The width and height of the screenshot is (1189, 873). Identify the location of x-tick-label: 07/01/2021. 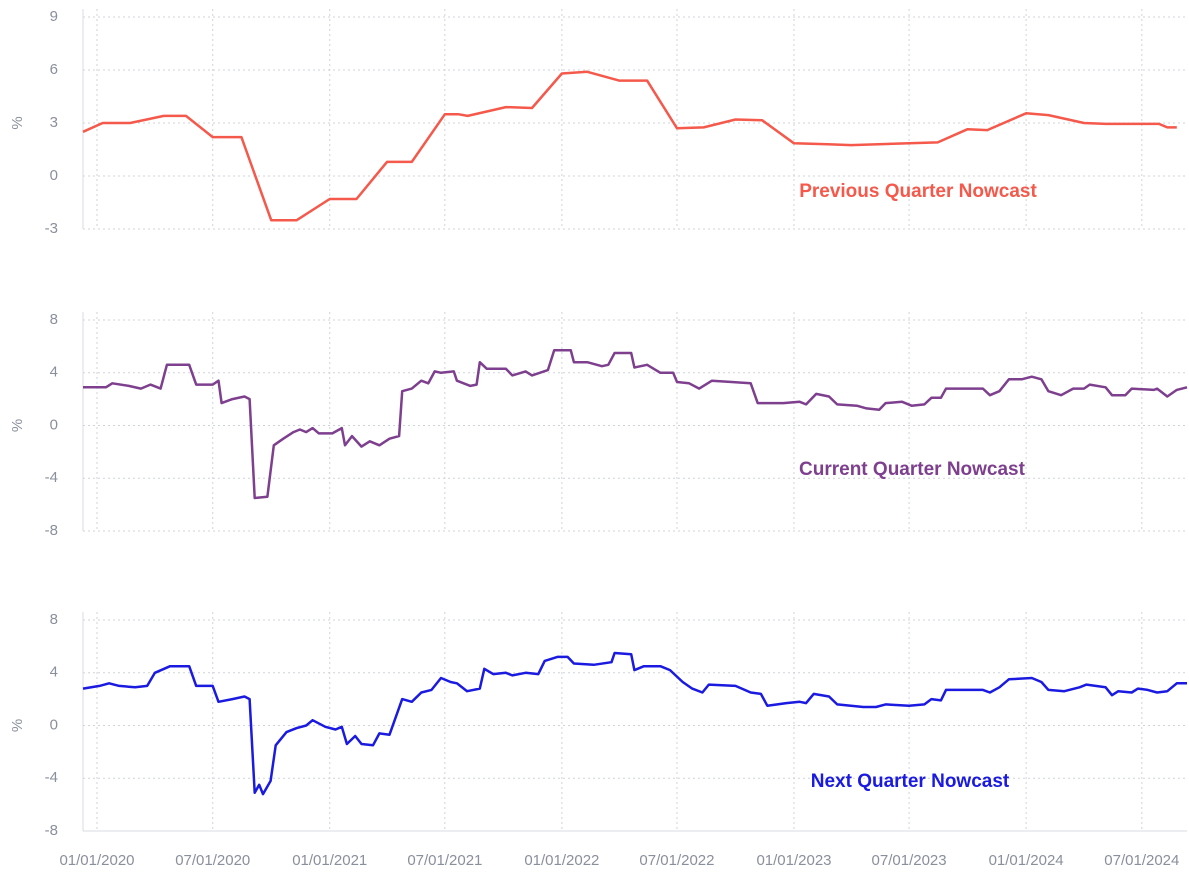
(444, 860).